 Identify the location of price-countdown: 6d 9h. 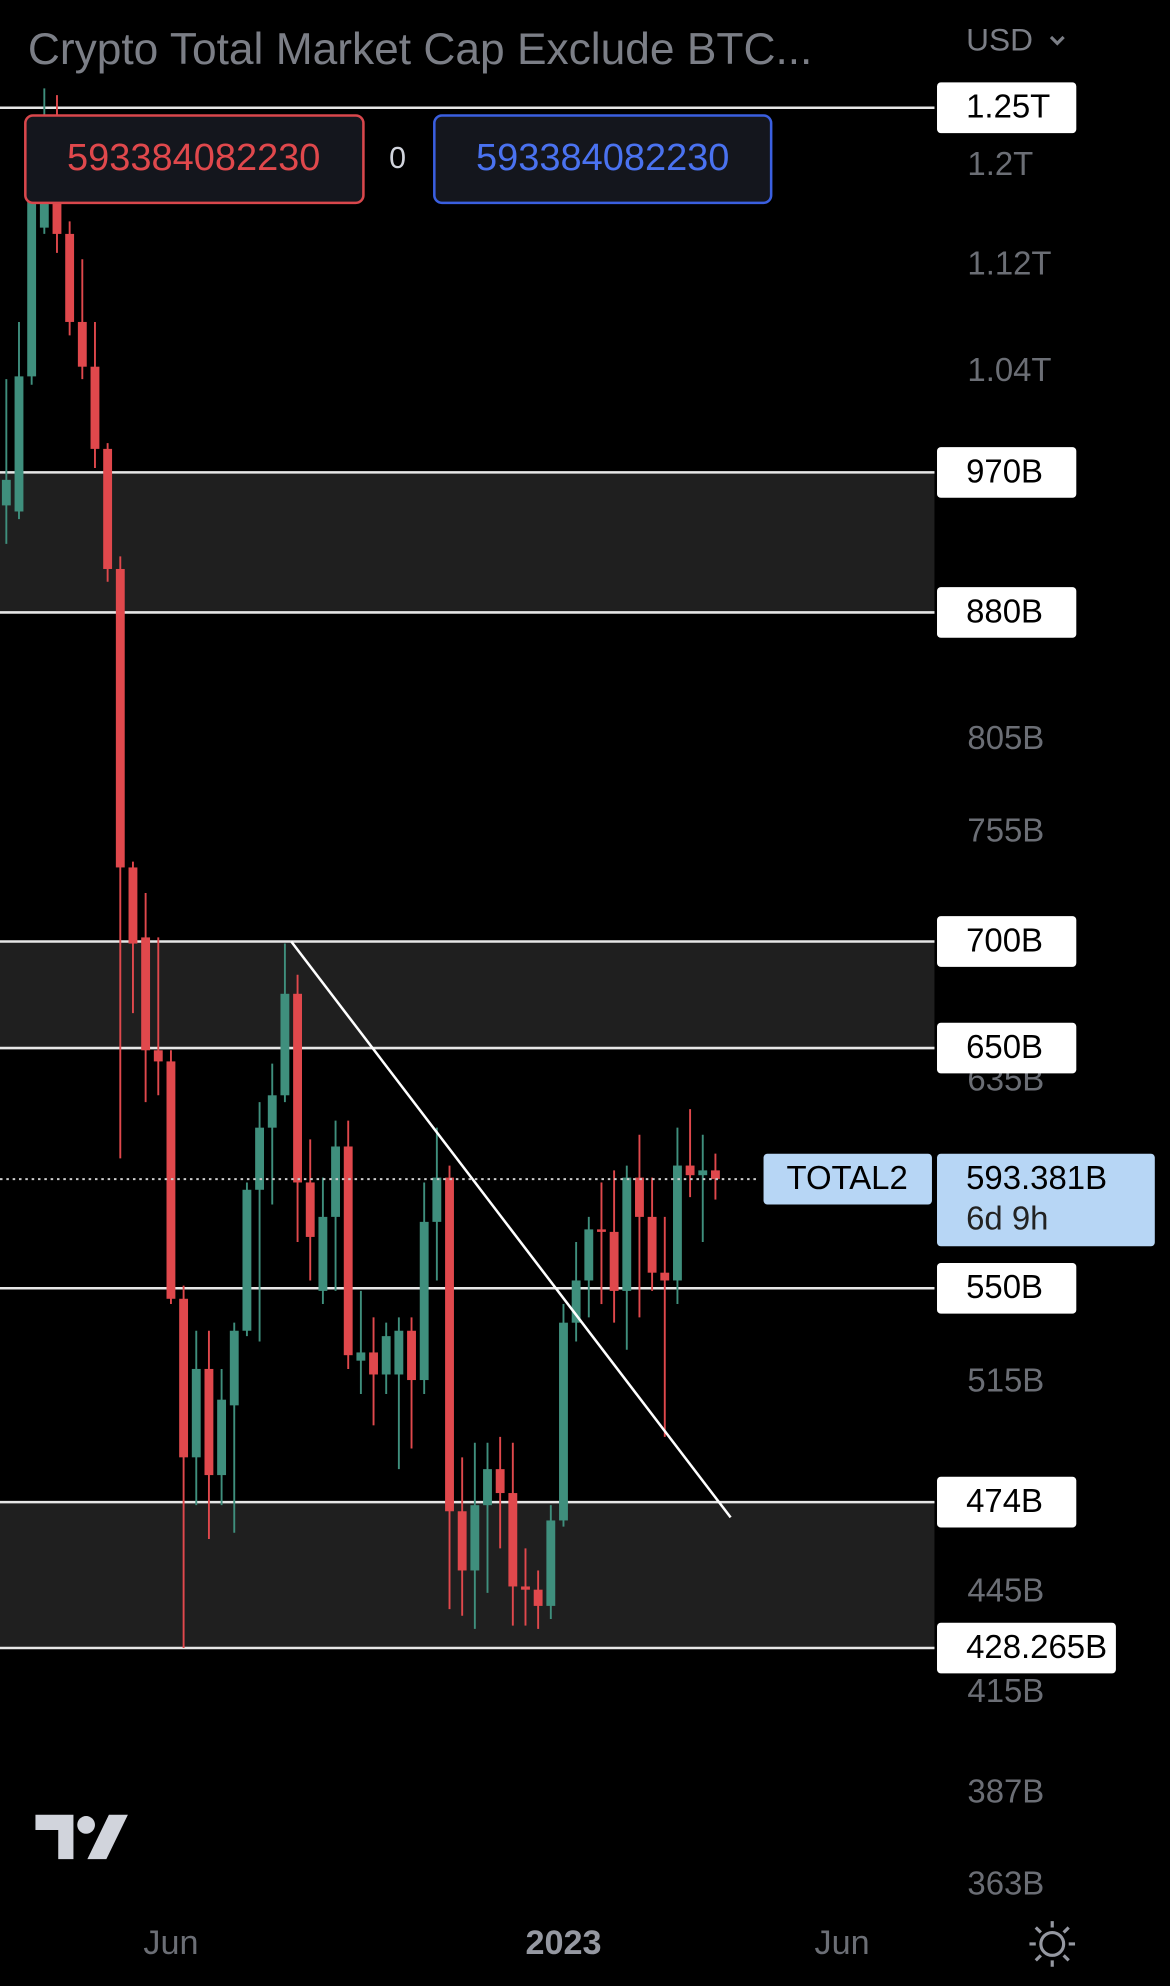
(1007, 1218).